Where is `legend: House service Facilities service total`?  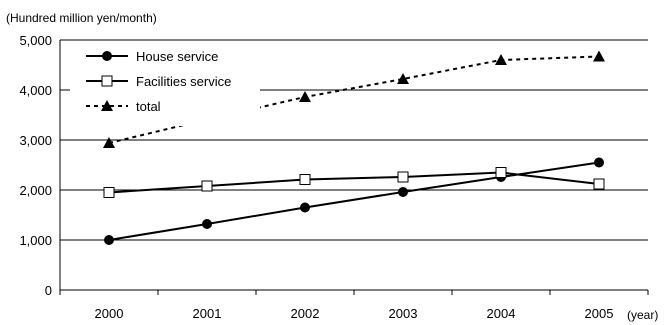
legend: House service Facilities service total is located at coordinates (165, 84).